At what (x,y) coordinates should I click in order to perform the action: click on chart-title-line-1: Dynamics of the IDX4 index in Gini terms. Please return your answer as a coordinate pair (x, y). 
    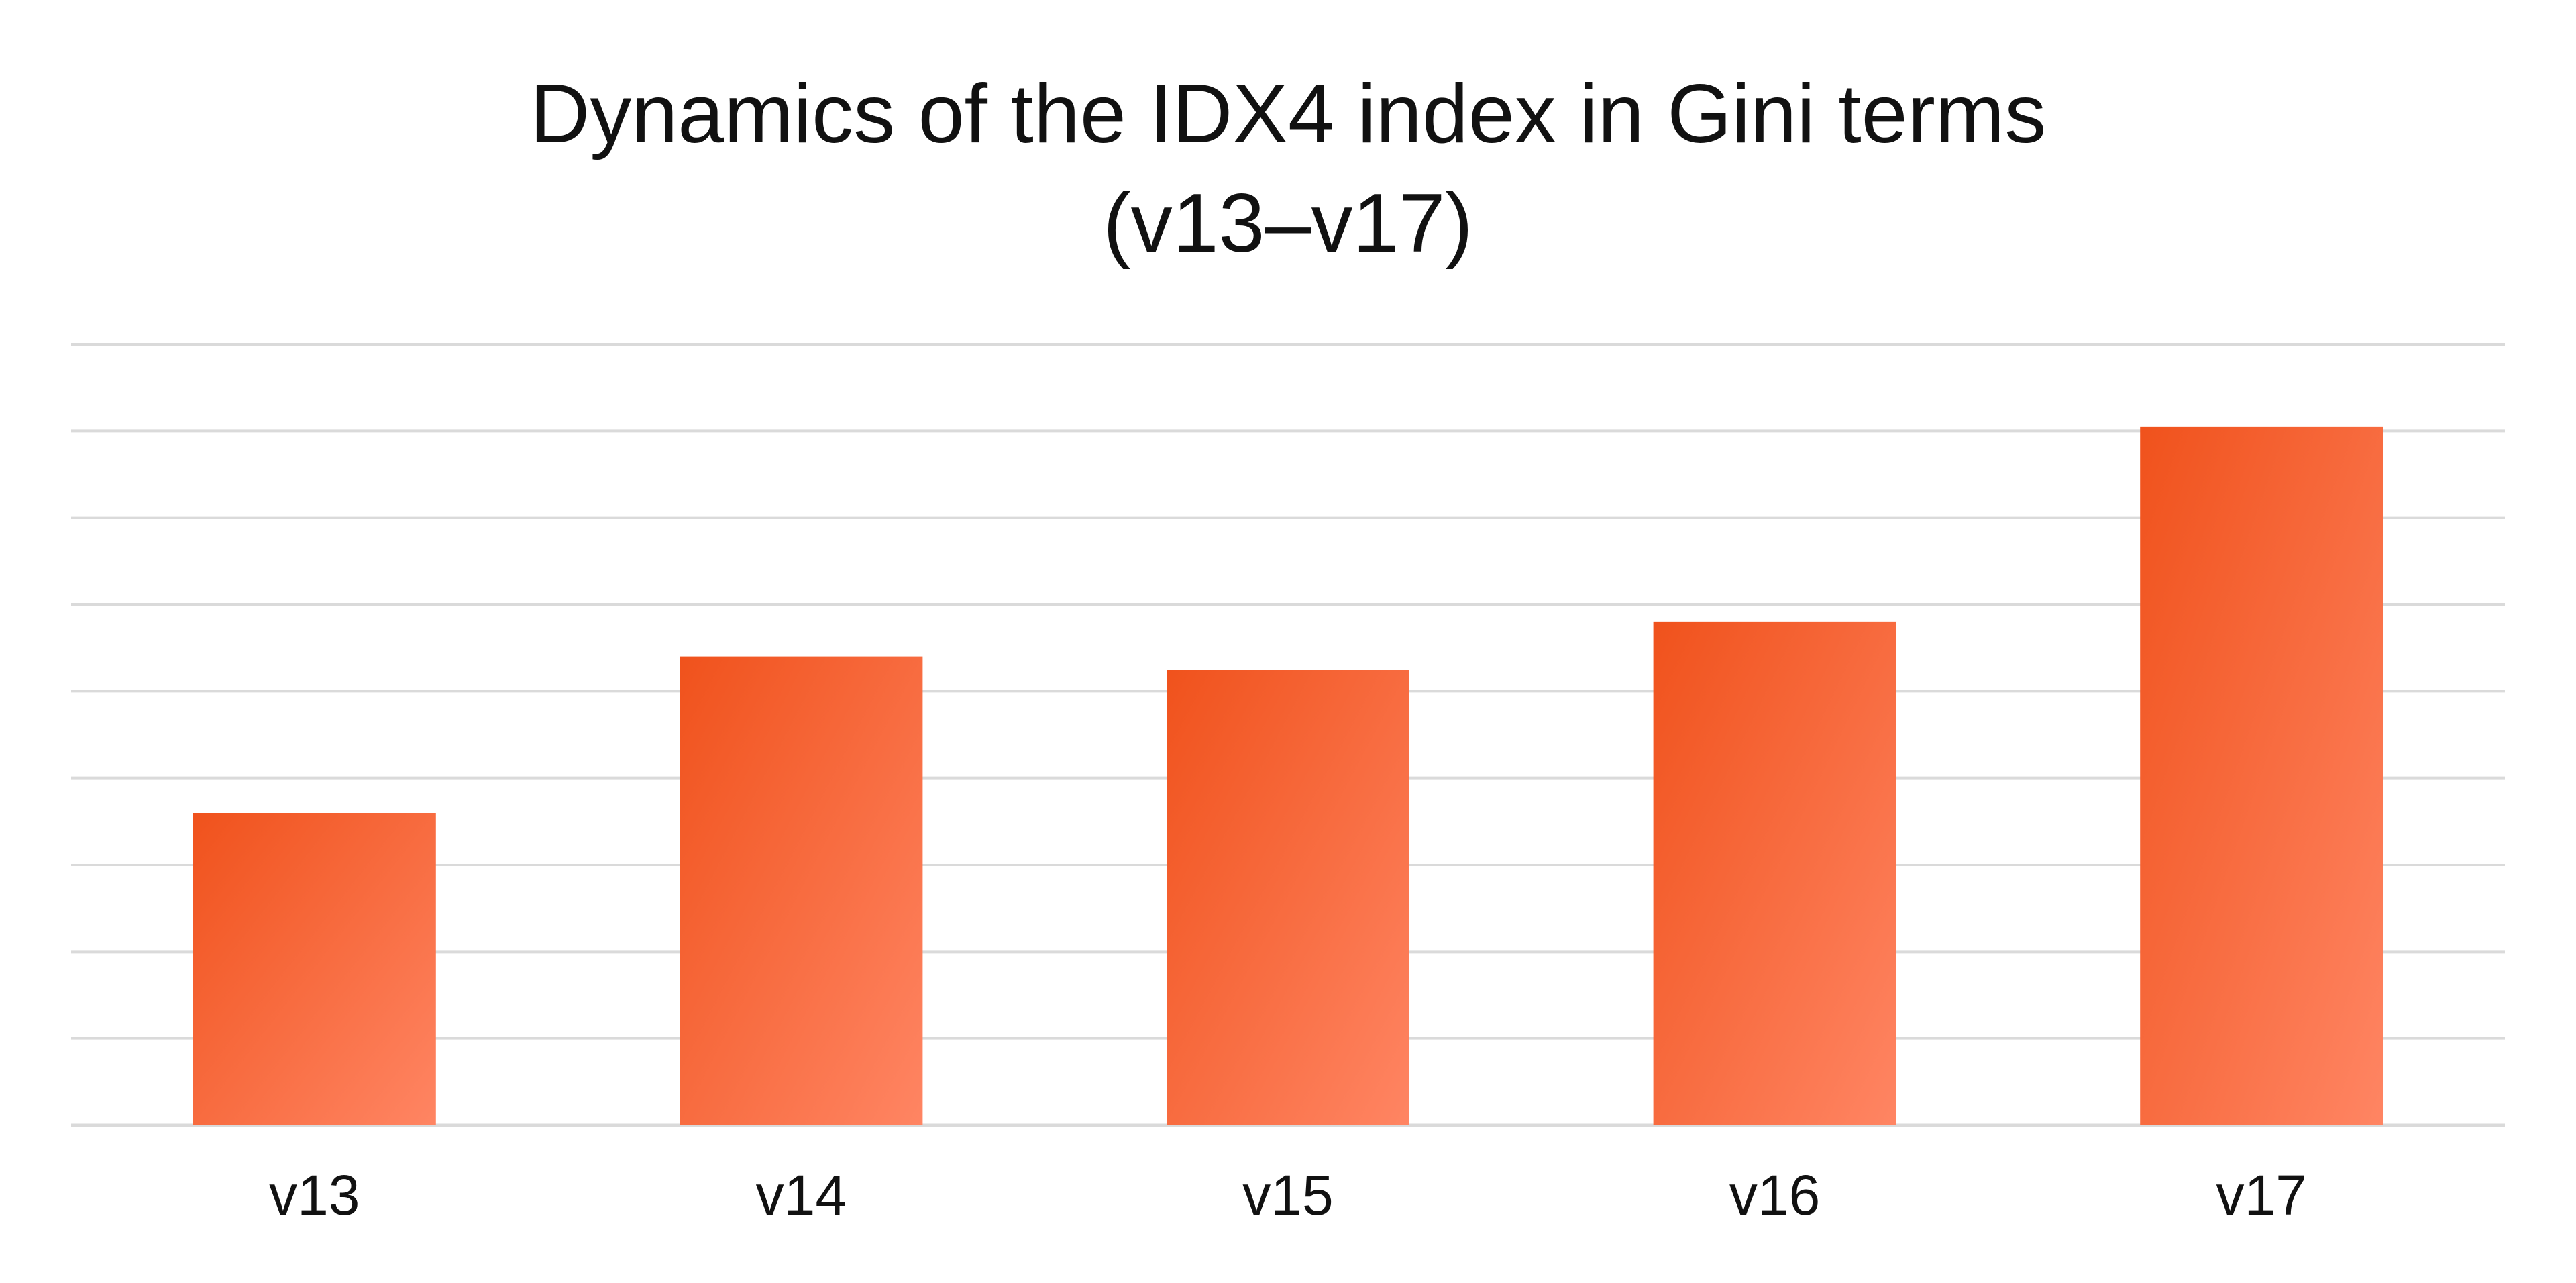
    Looking at the image, I should click on (1288, 114).